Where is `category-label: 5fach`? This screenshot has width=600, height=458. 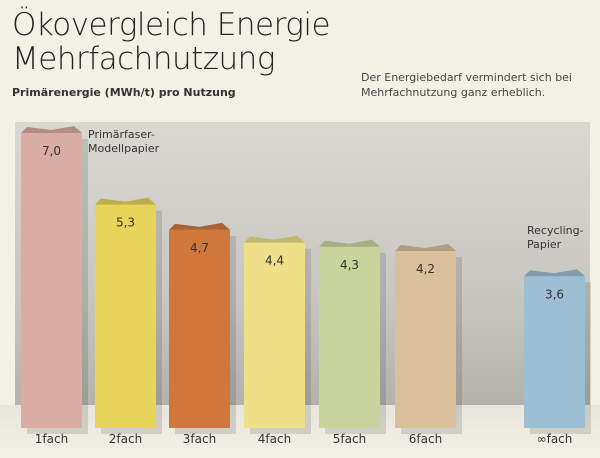
category-label: 5fach is located at coordinates (349, 439).